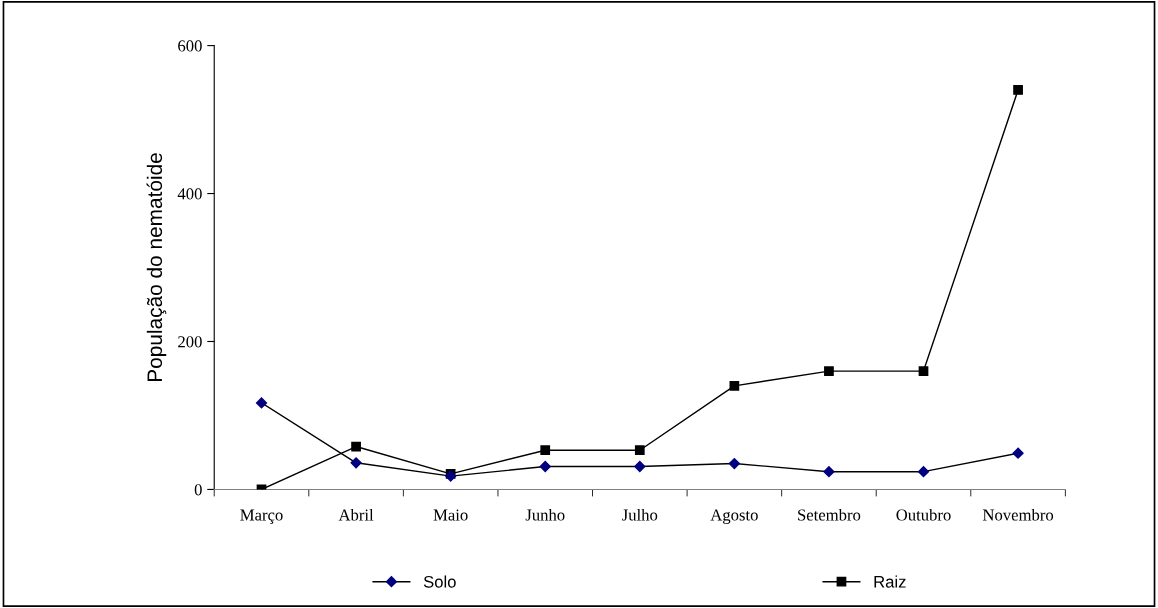  I want to click on x-tick-label: Março, so click(261, 516).